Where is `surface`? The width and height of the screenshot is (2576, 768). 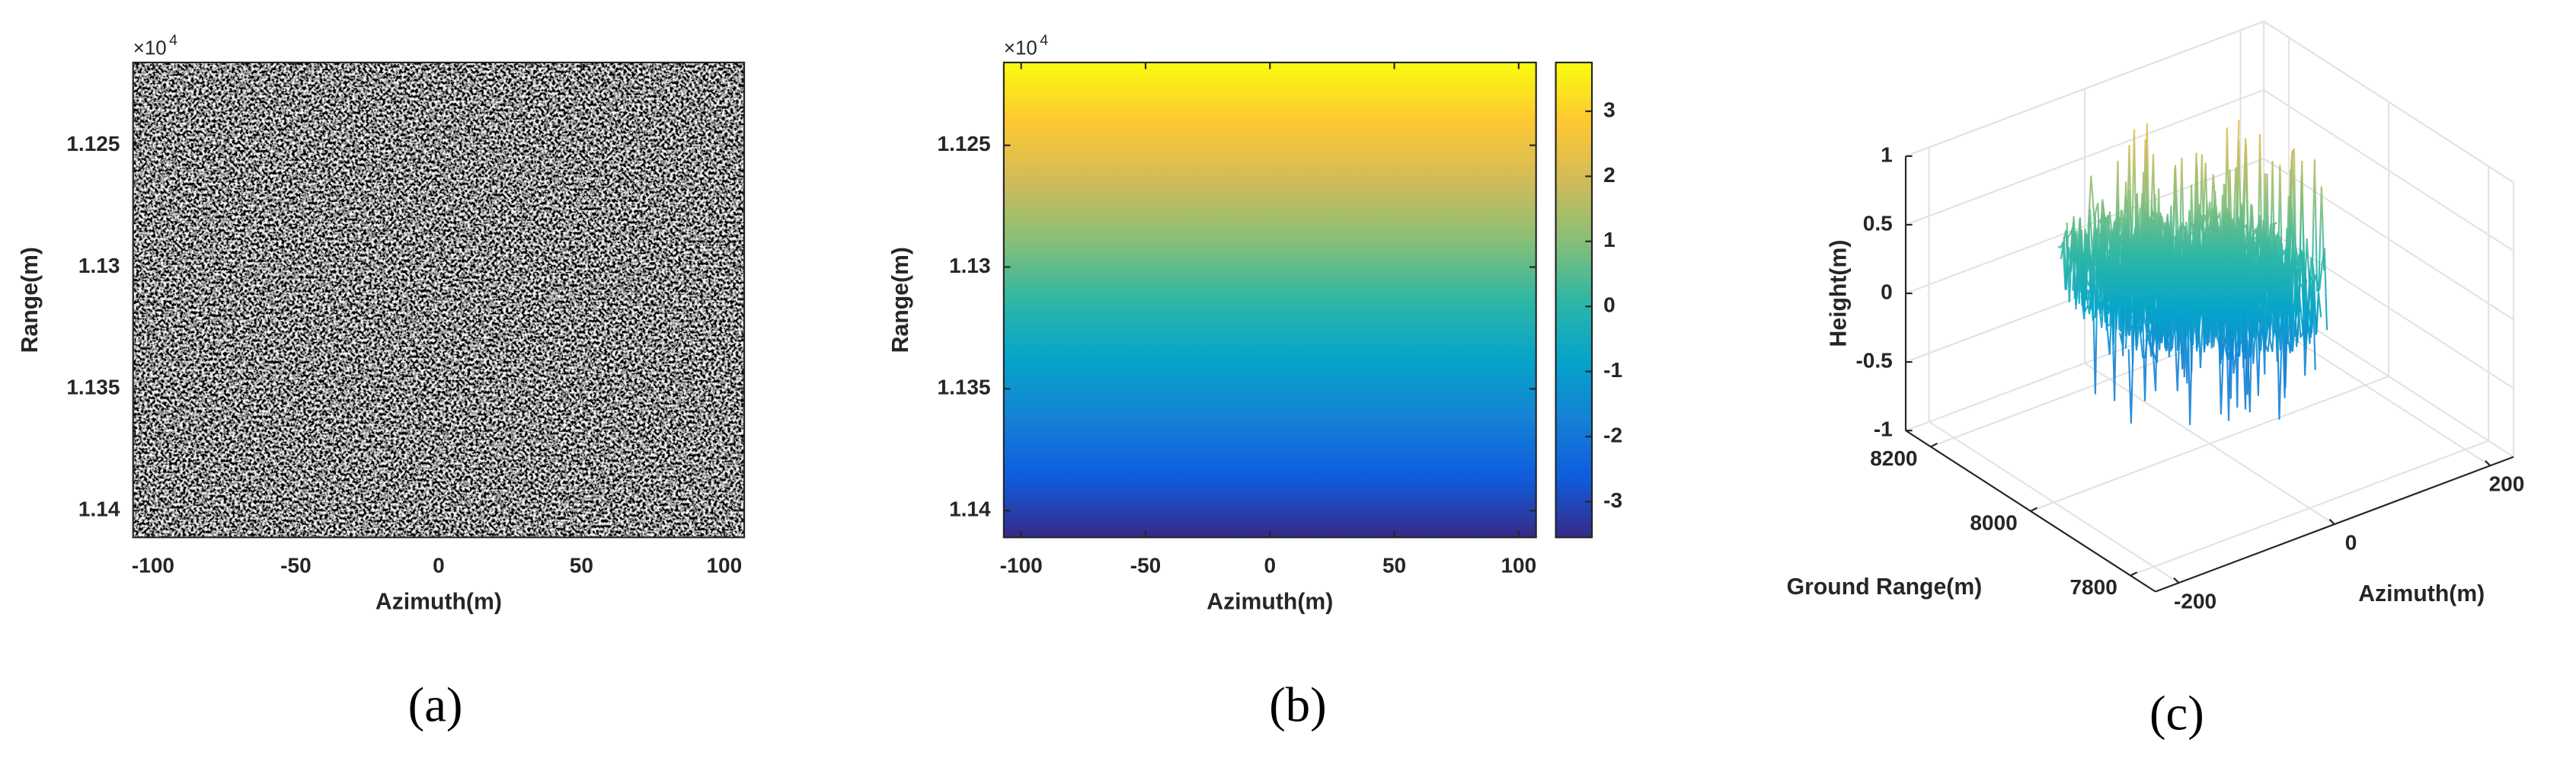 surface is located at coordinates (2192, 272).